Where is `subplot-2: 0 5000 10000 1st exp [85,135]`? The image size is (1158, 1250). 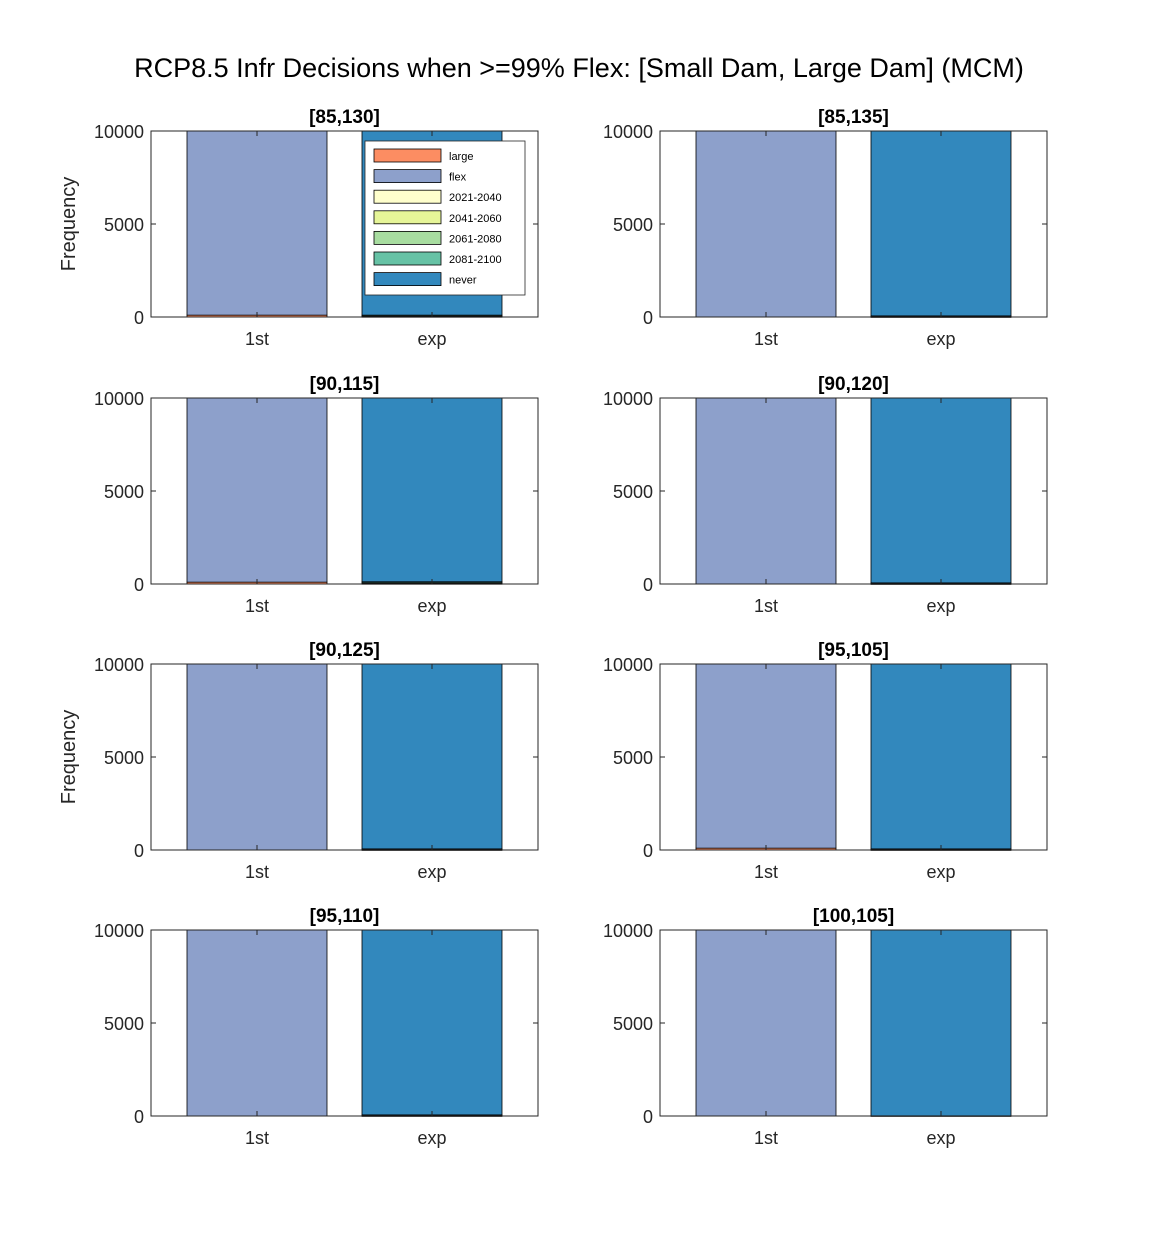 subplot-2: 0 5000 10000 1st exp [85,135] is located at coordinates (825, 228).